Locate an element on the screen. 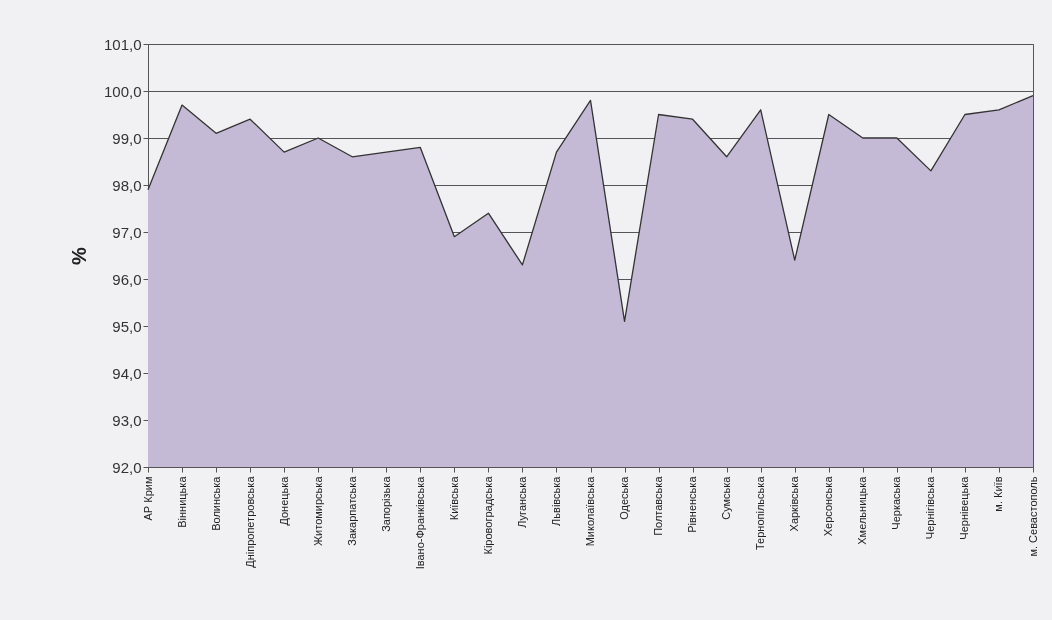 This screenshot has height=620, width=1052. x-tick-label: м. Київ is located at coordinates (998, 494).